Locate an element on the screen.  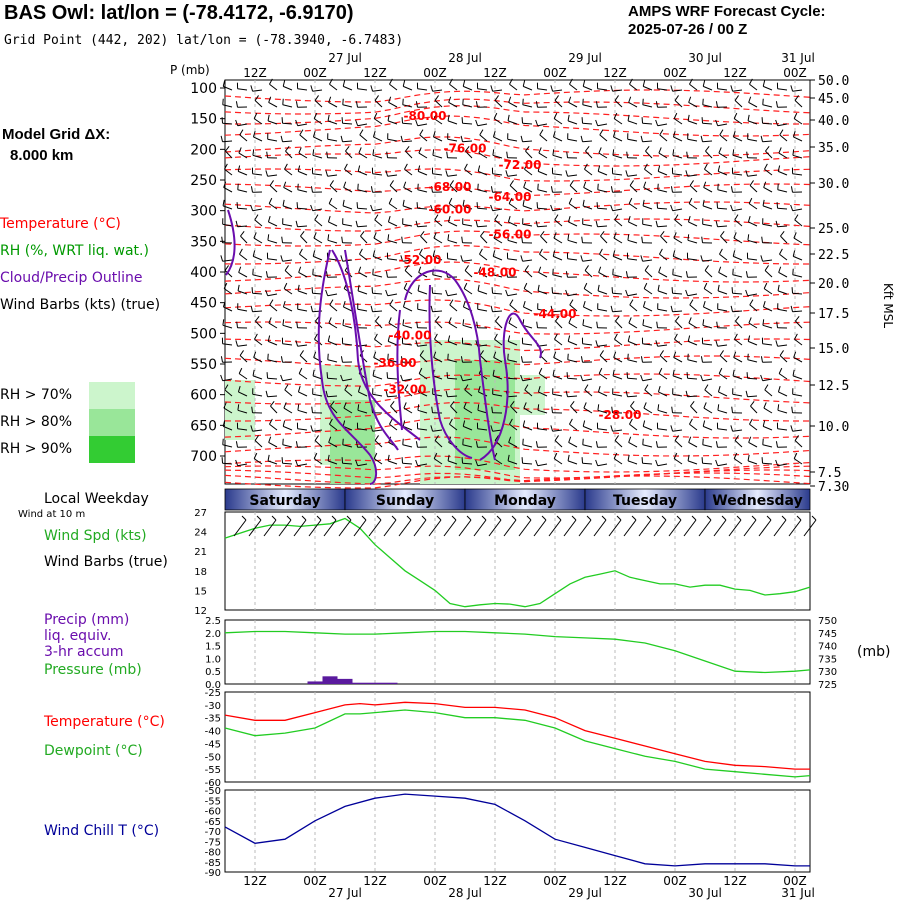
top-time-label-7: 00Z is located at coordinates (675, 73).